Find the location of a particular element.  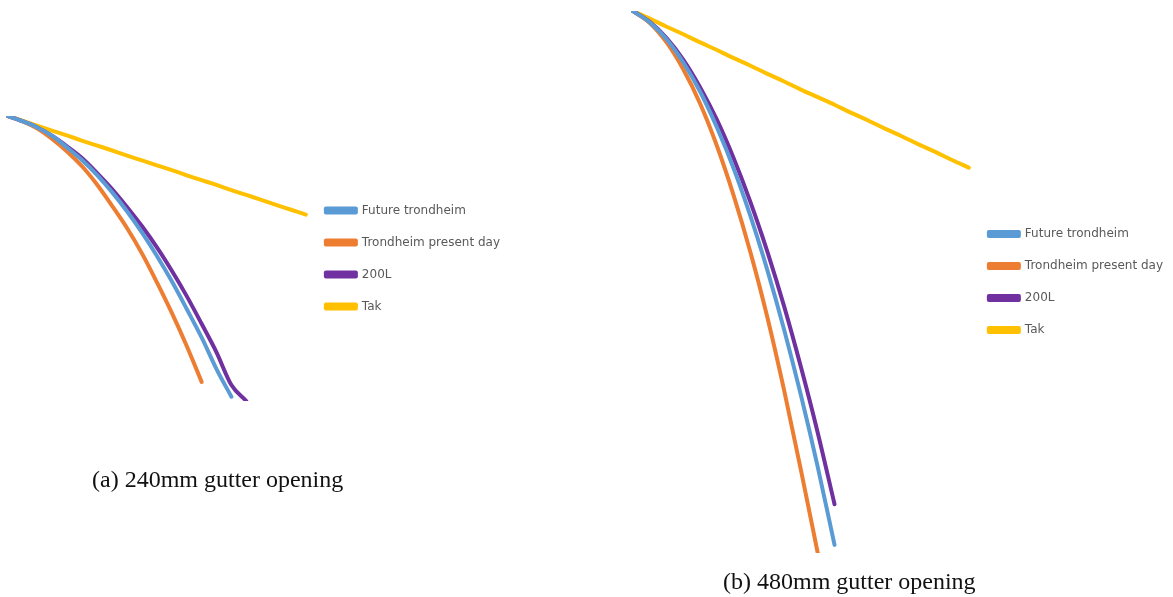

text: (a) 240mm gutter opening is located at coordinates (218, 479).